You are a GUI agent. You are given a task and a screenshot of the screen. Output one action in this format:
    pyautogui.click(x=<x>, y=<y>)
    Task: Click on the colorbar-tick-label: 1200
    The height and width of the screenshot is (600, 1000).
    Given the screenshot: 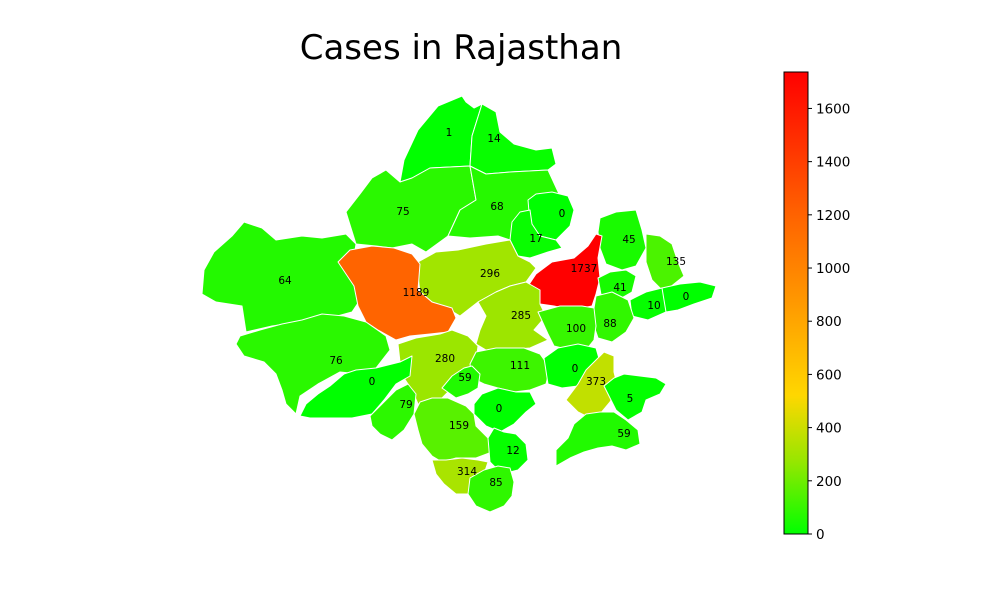 What is the action you would take?
    pyautogui.click(x=833, y=216)
    